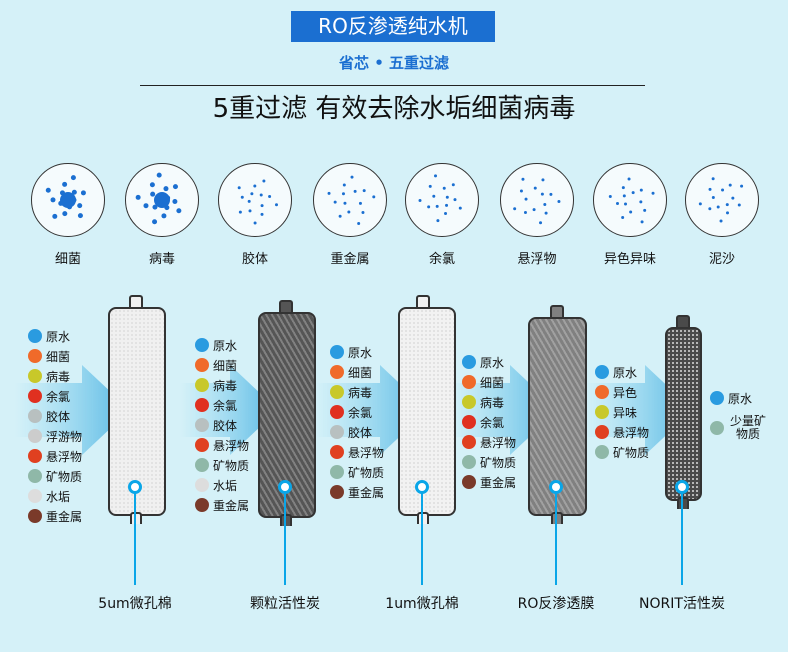 The height and width of the screenshot is (652, 788). What do you see at coordinates (394, 63) in the screenshot?
I see `subtitle: 省芯 • 五重过滤` at bounding box center [394, 63].